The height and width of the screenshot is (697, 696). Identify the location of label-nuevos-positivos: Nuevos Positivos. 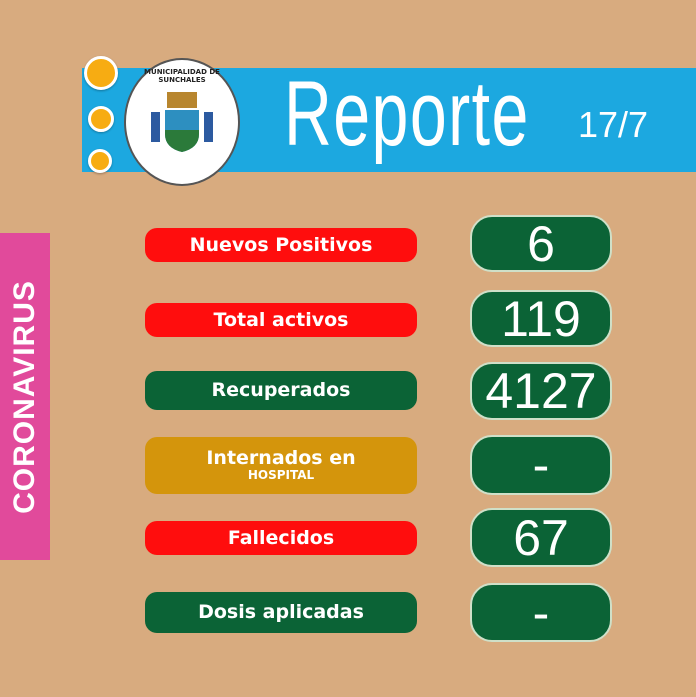
(281, 245).